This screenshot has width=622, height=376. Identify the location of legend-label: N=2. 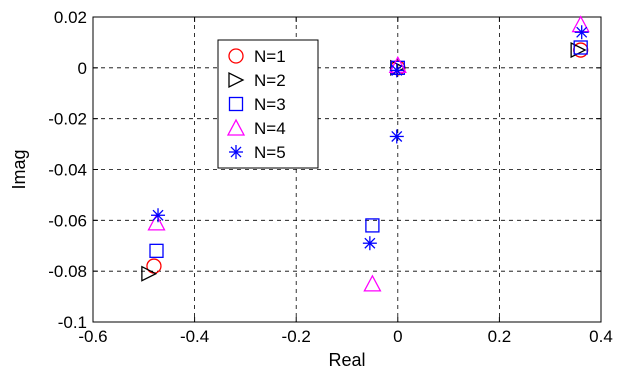
(270, 80).